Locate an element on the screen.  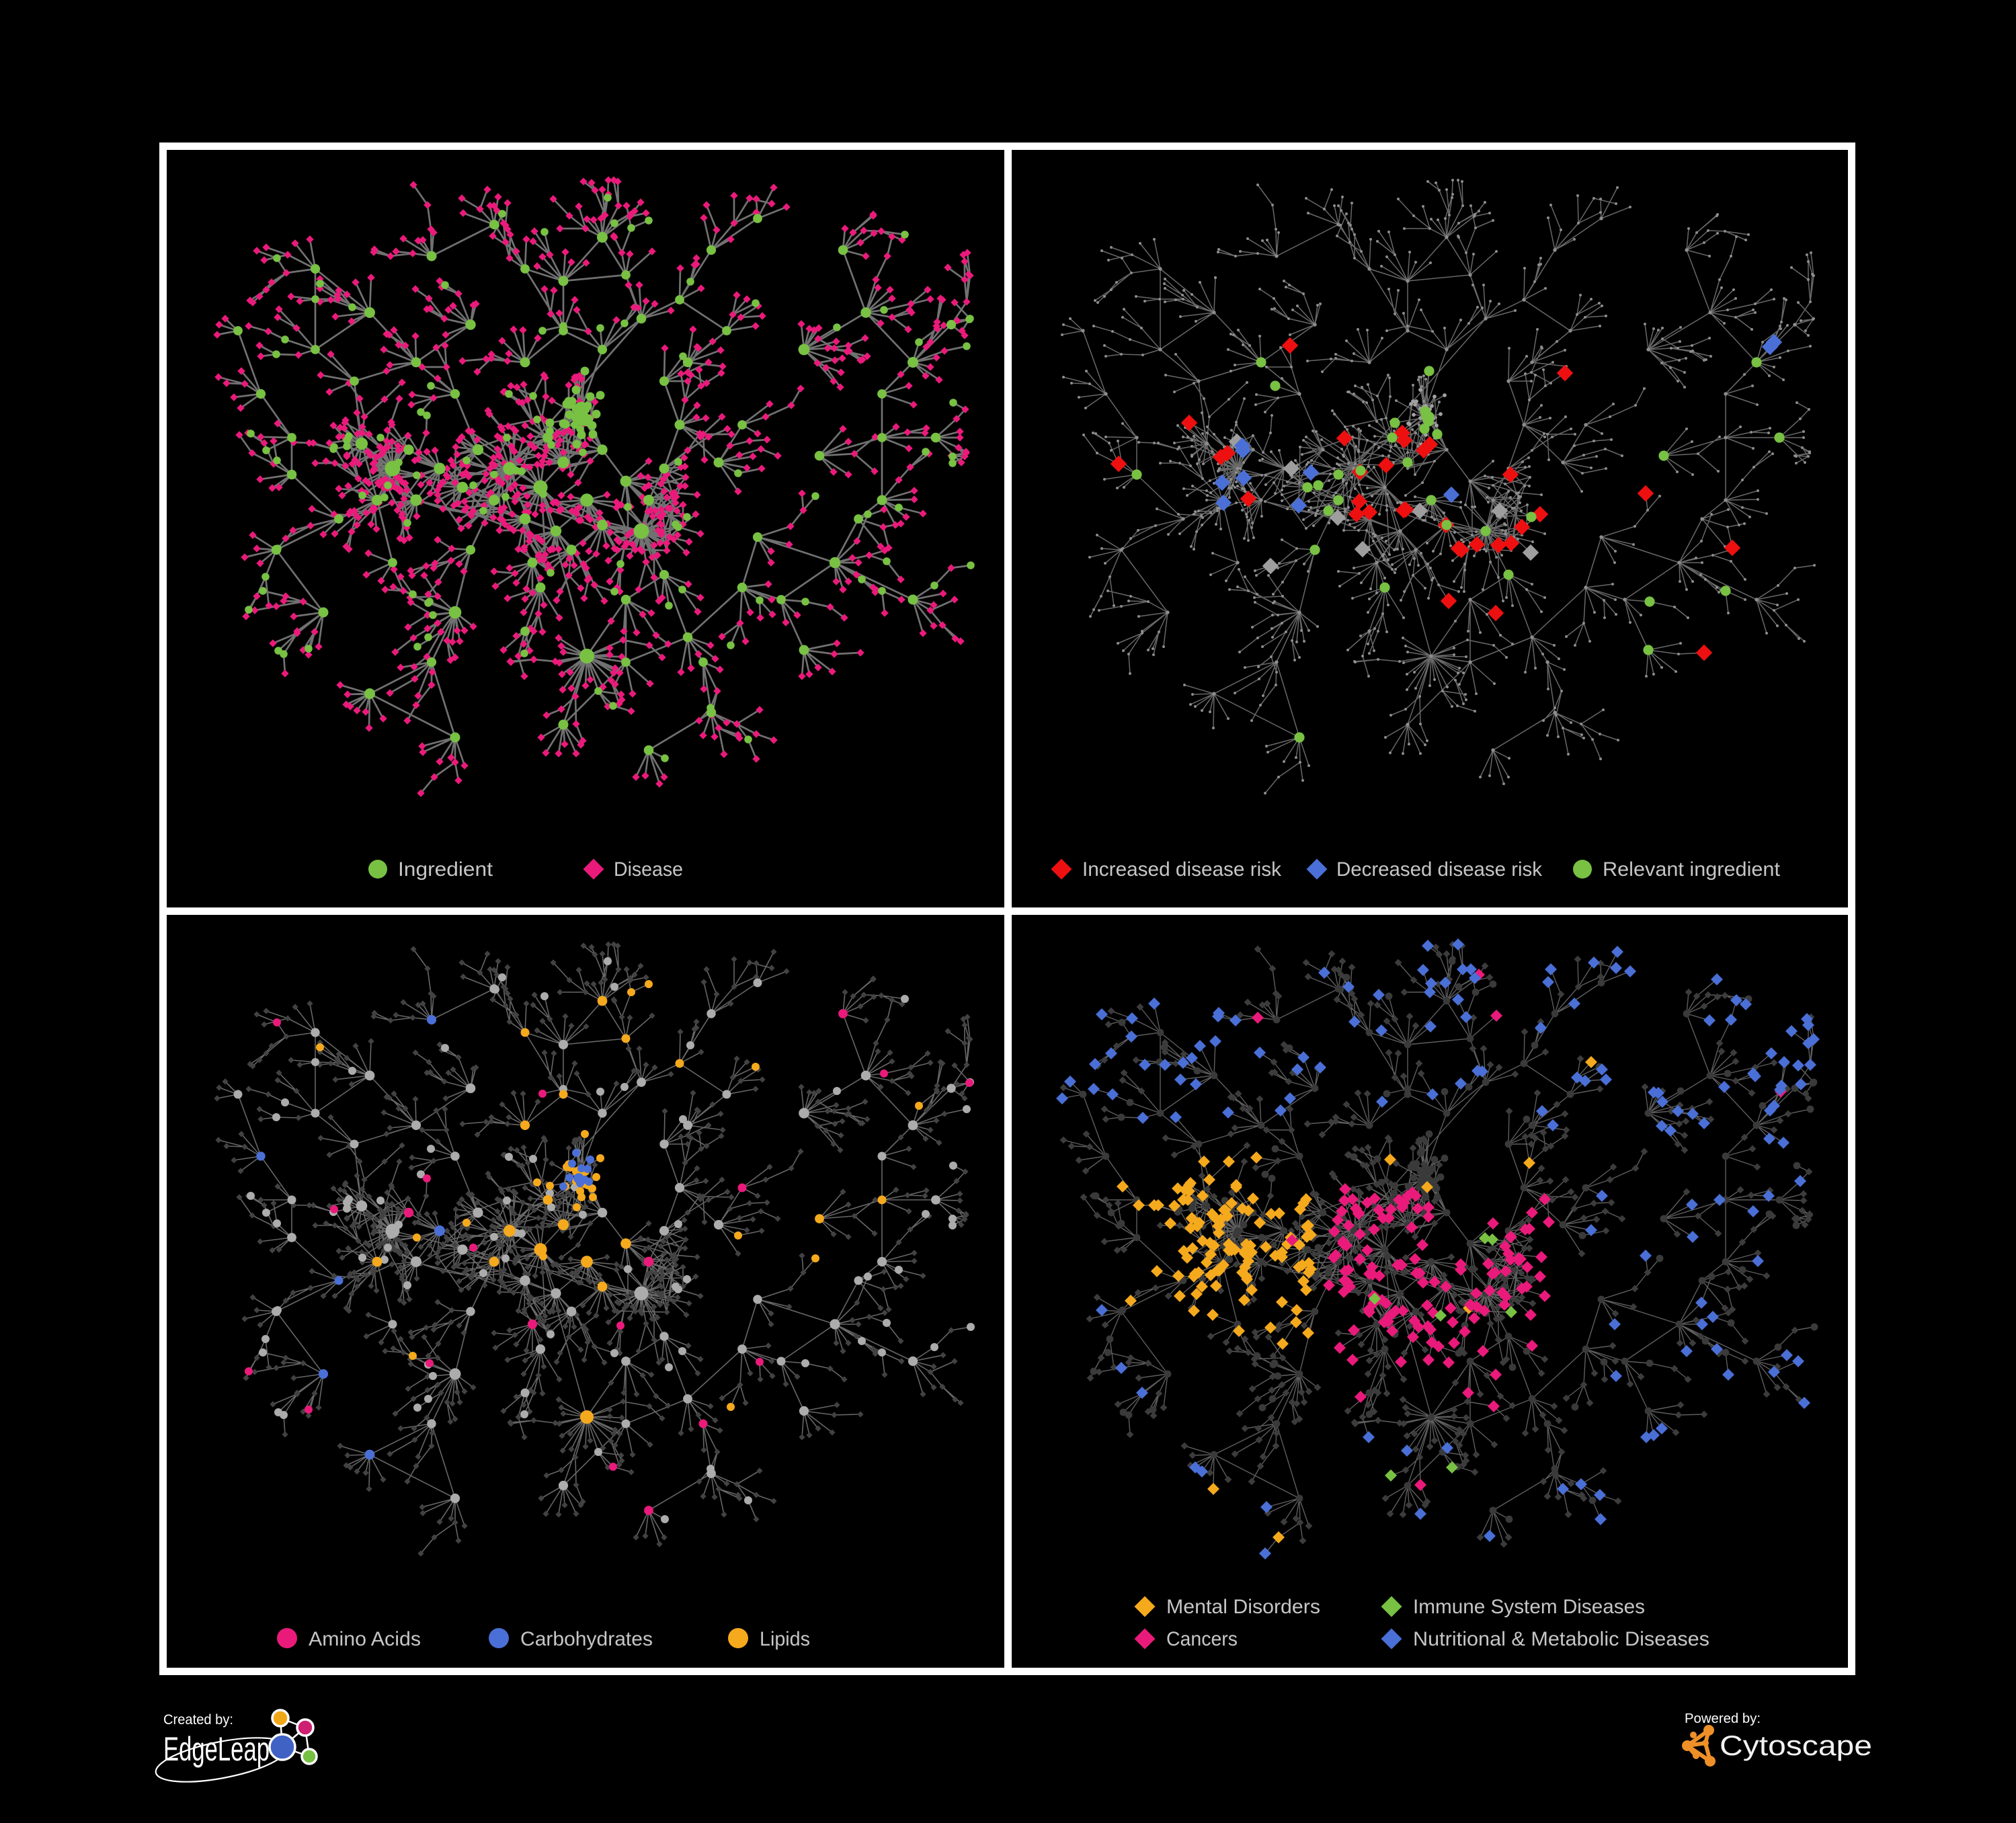
svg-text: Decreased disease risk is located at coordinates (1439, 869).